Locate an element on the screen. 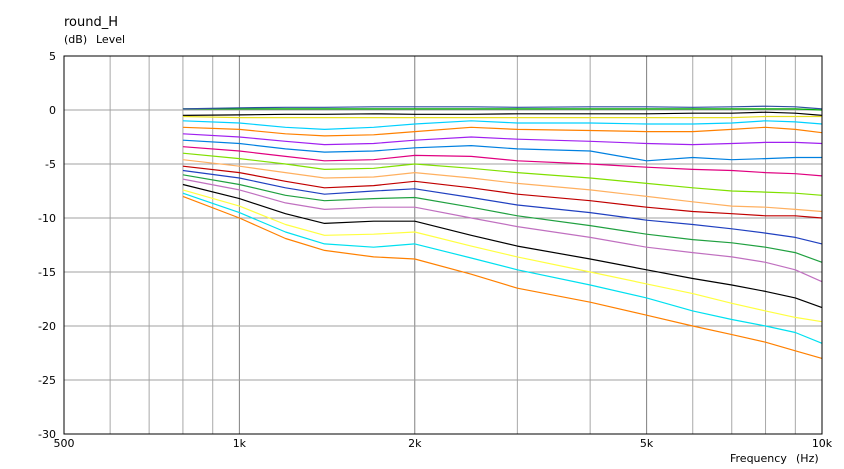 The height and width of the screenshot is (469, 844). x-tick-label: 10k is located at coordinates (822, 443).